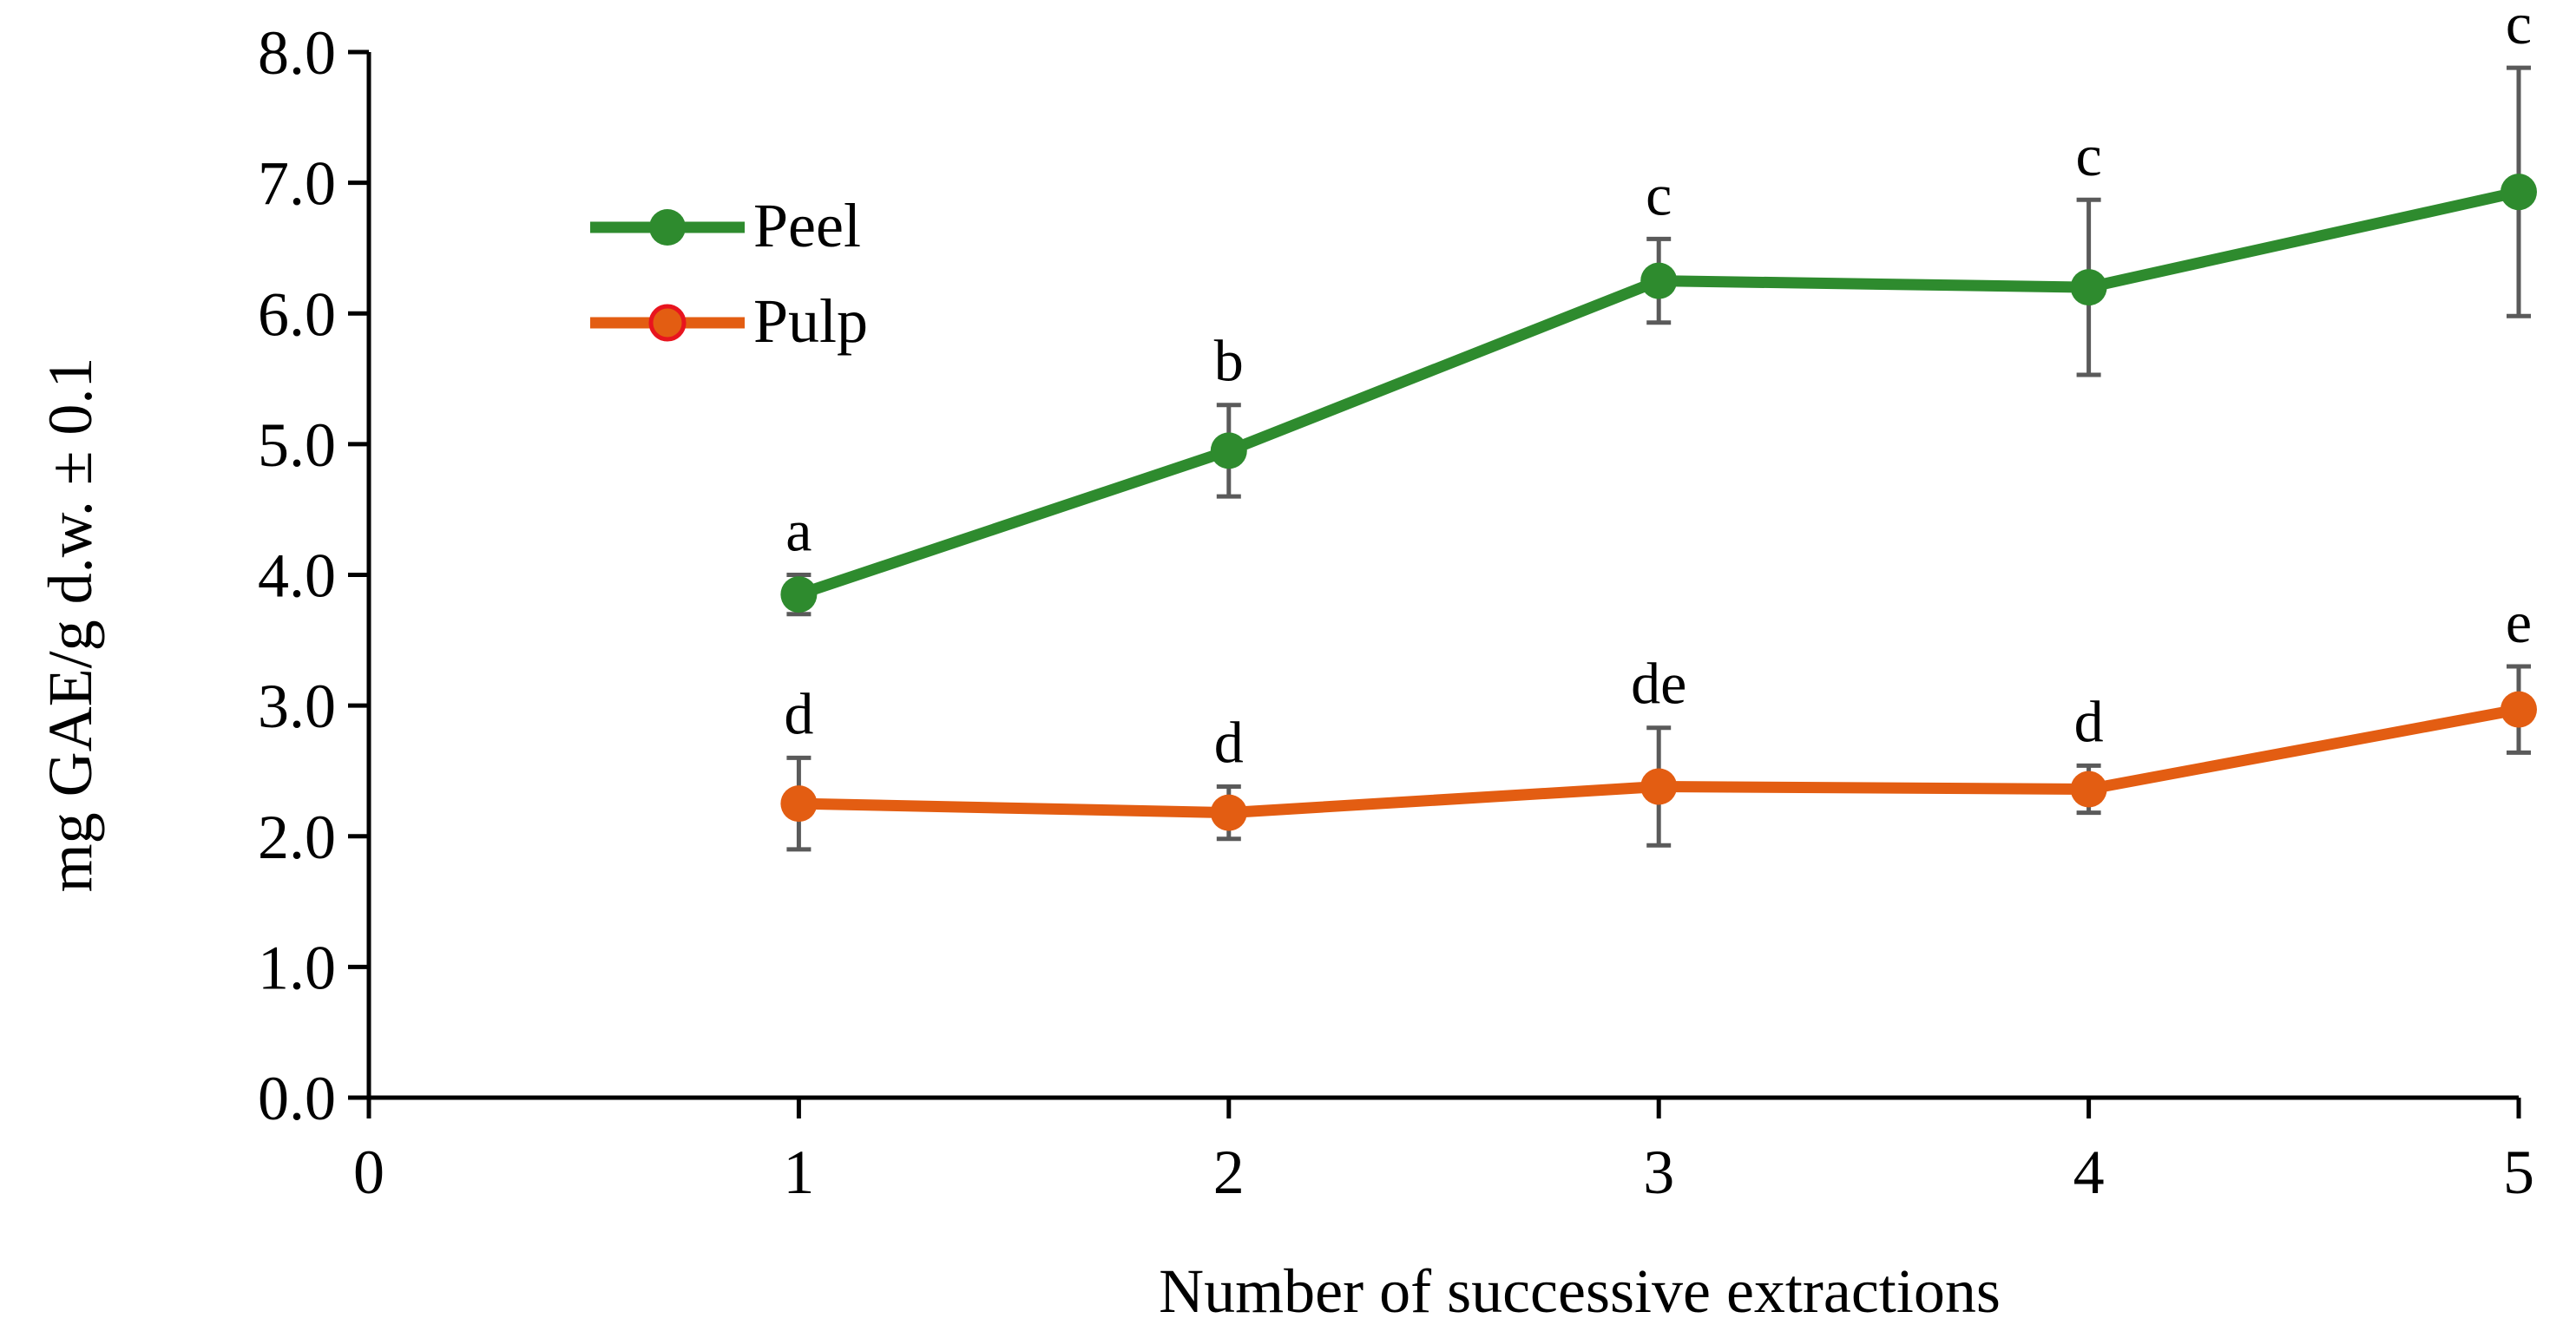 The width and height of the screenshot is (2576, 1338). Describe the element at coordinates (297, 576) in the screenshot. I see `y-tick-label: 4.0` at that location.